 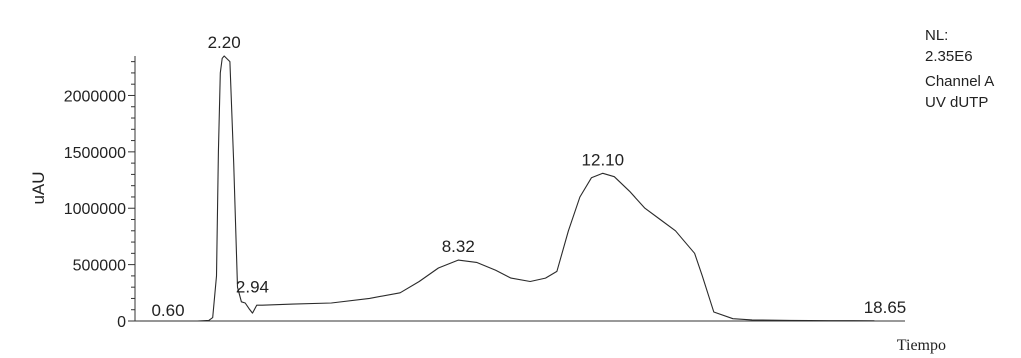 What do you see at coordinates (603, 159) in the screenshot?
I see `peak-label: 12.10` at bounding box center [603, 159].